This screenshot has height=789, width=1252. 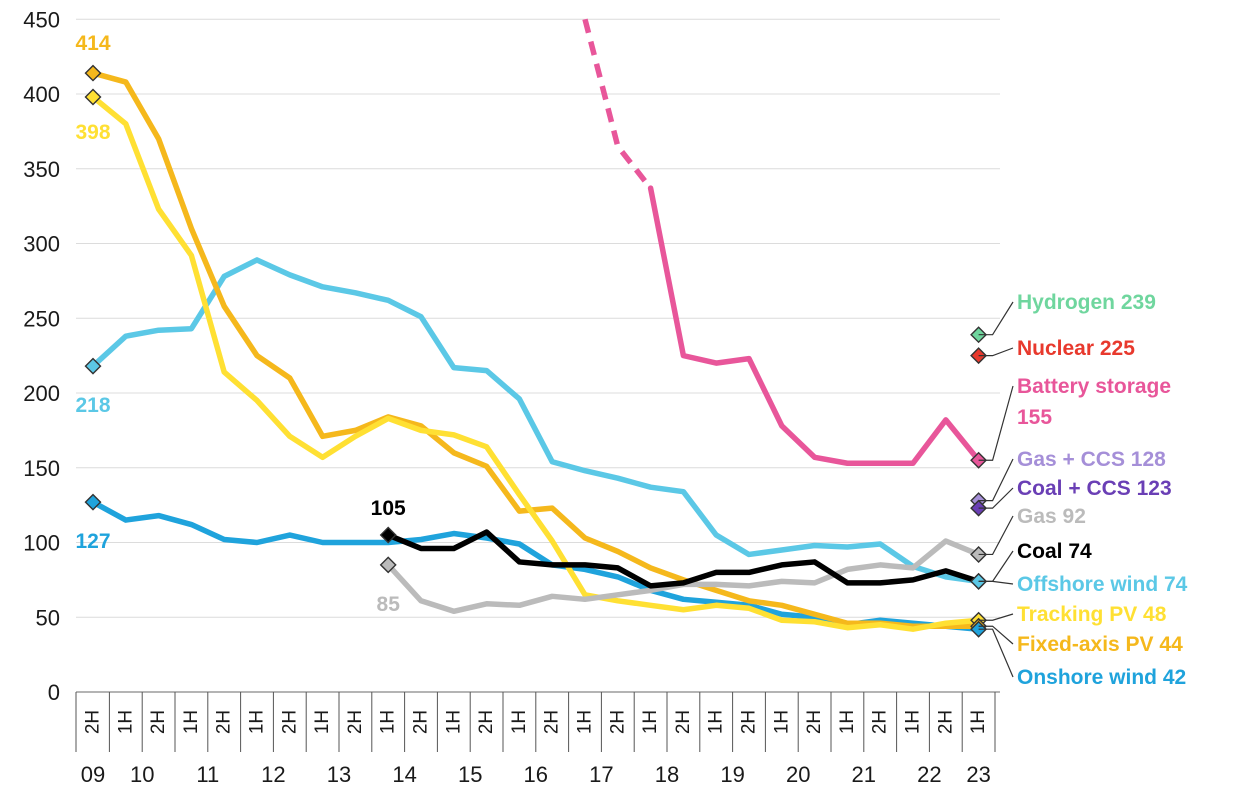 I want to click on leader-line-onshore-wind, so click(x=996, y=653).